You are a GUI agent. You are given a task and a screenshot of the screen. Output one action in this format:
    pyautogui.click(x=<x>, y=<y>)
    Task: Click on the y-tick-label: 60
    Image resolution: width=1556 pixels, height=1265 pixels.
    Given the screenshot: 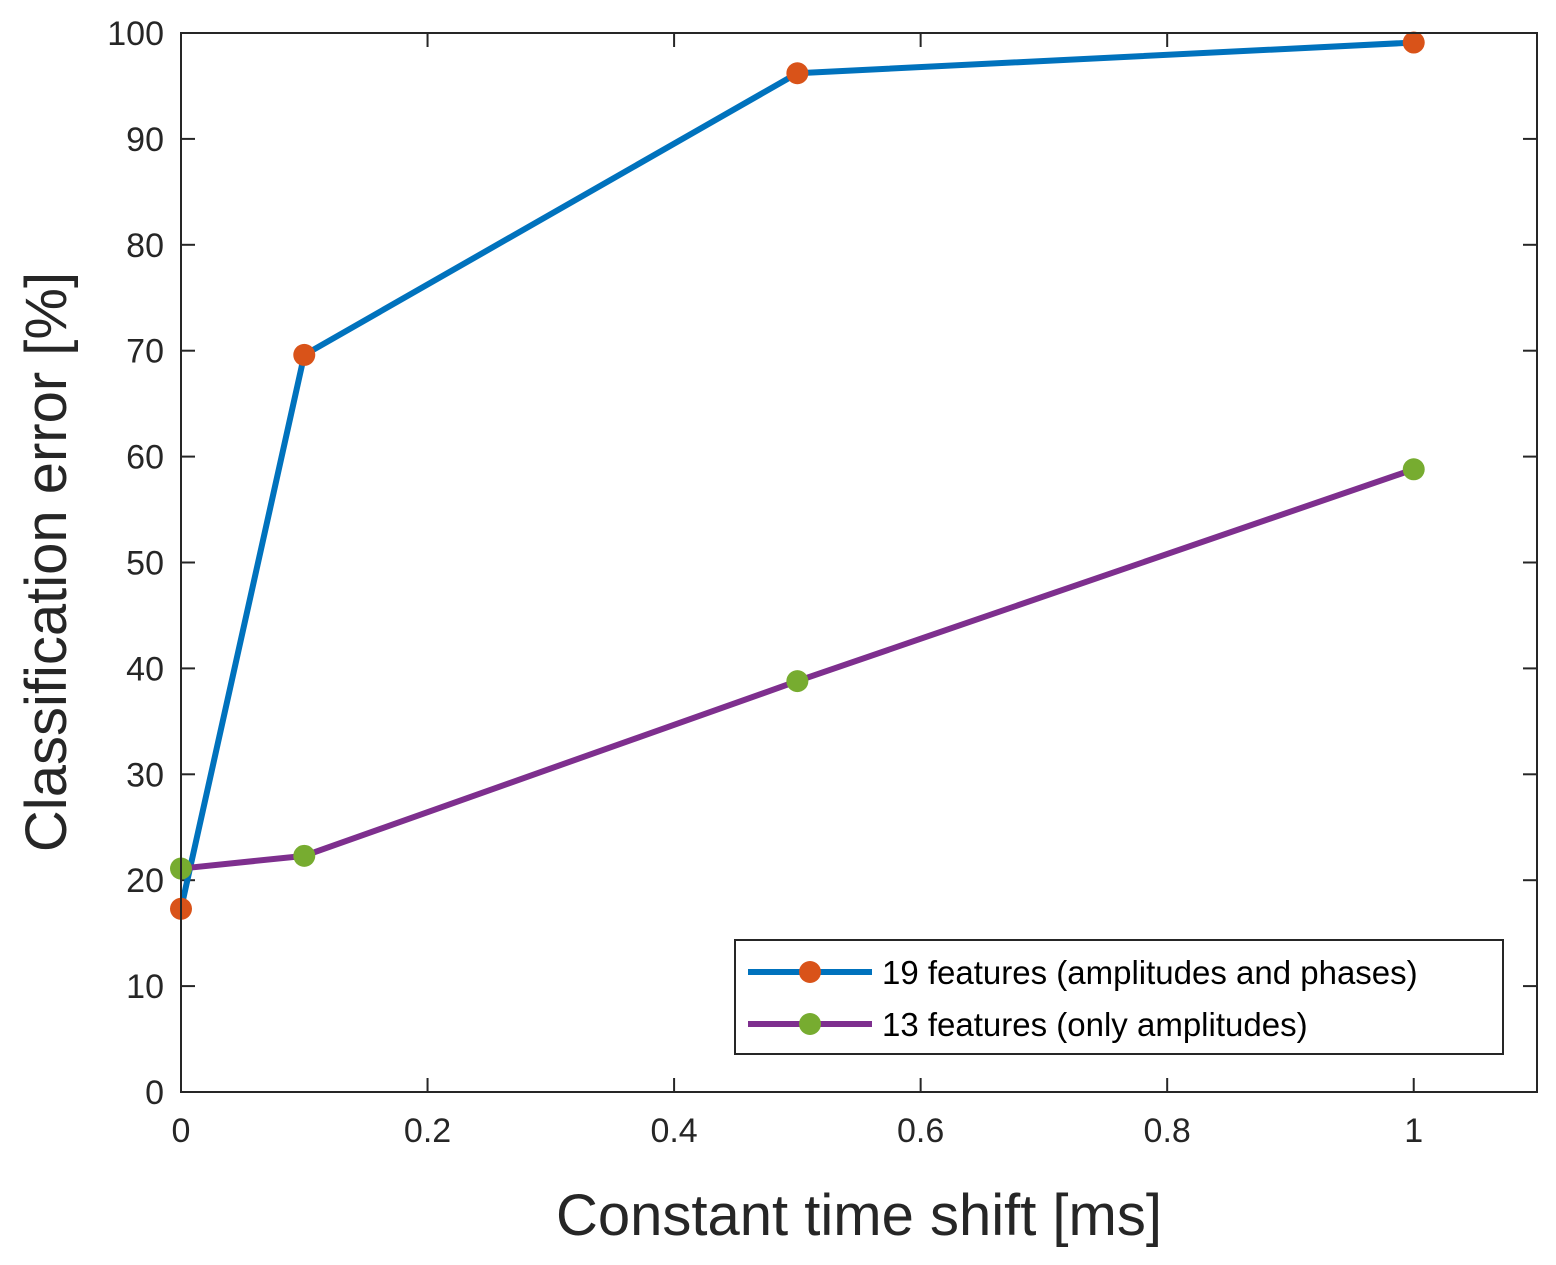 What is the action you would take?
    pyautogui.click(x=145, y=458)
    